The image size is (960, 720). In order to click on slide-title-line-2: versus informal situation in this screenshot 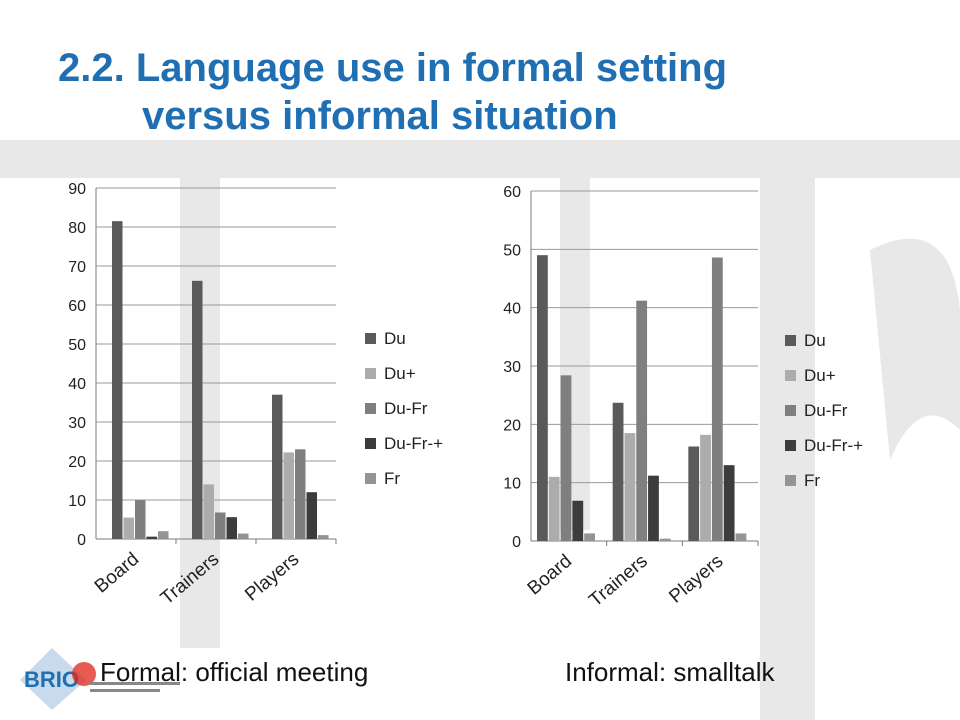, I will do `click(380, 116)`.